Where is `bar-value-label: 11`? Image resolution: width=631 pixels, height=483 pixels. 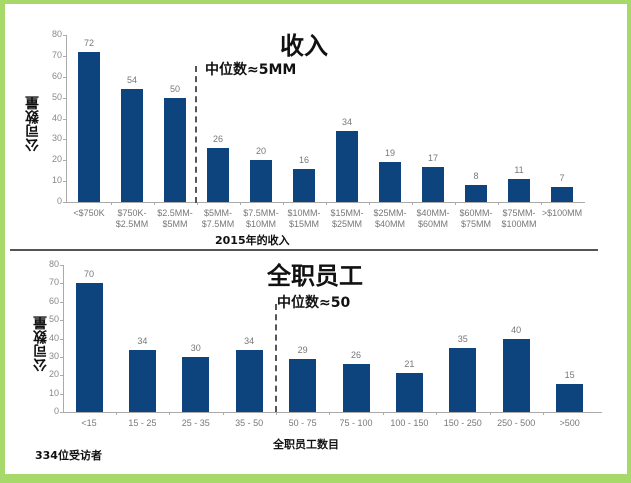
bar-value-label: 11 is located at coordinates (519, 170).